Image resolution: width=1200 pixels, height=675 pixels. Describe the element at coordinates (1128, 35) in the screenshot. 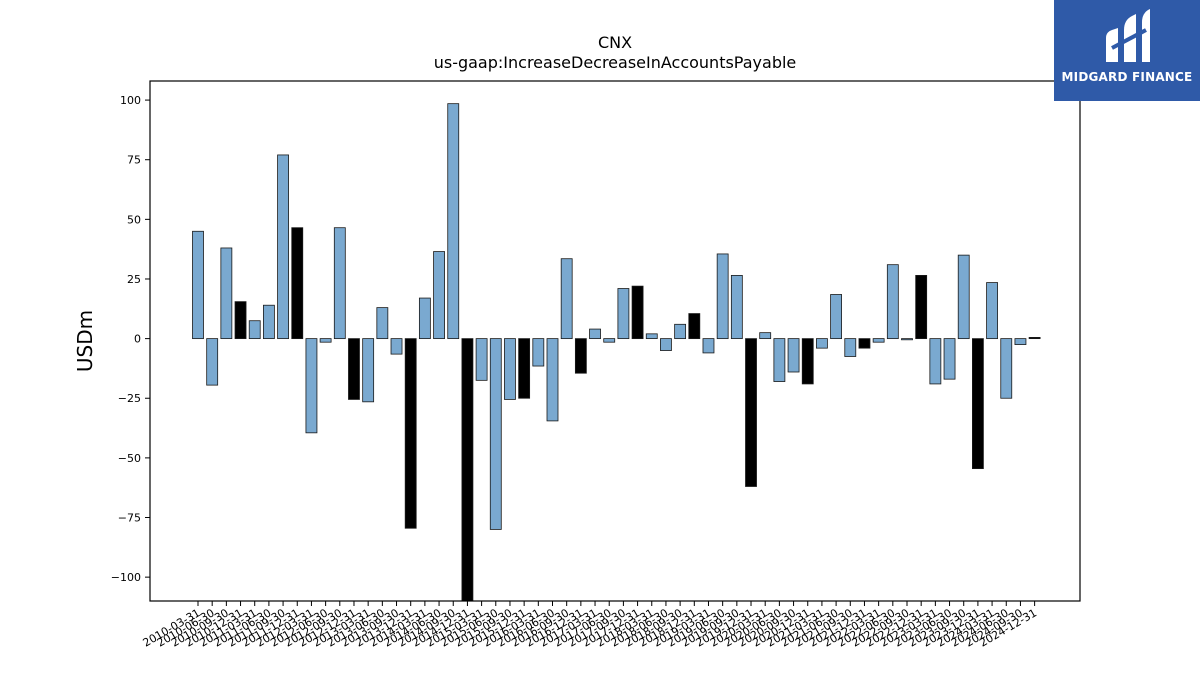

I see `midgard-mark-icon` at that location.